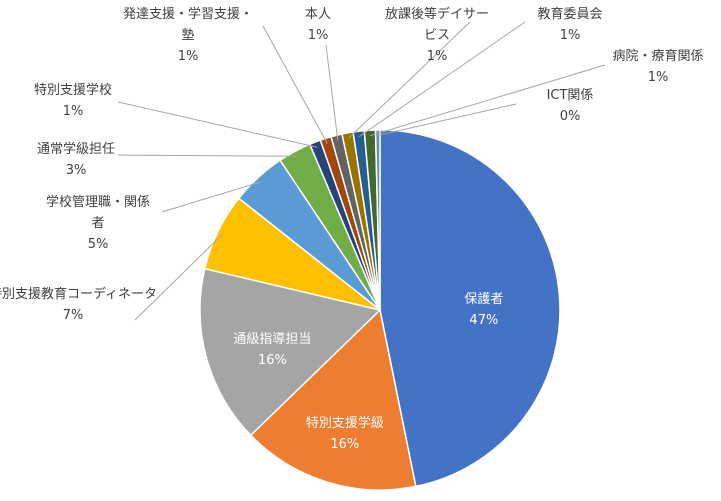 This screenshot has width=721, height=501. What do you see at coordinates (98, 212) in the screenshot?
I see `slice-label-4: 学校管理職・関係者` at bounding box center [98, 212].